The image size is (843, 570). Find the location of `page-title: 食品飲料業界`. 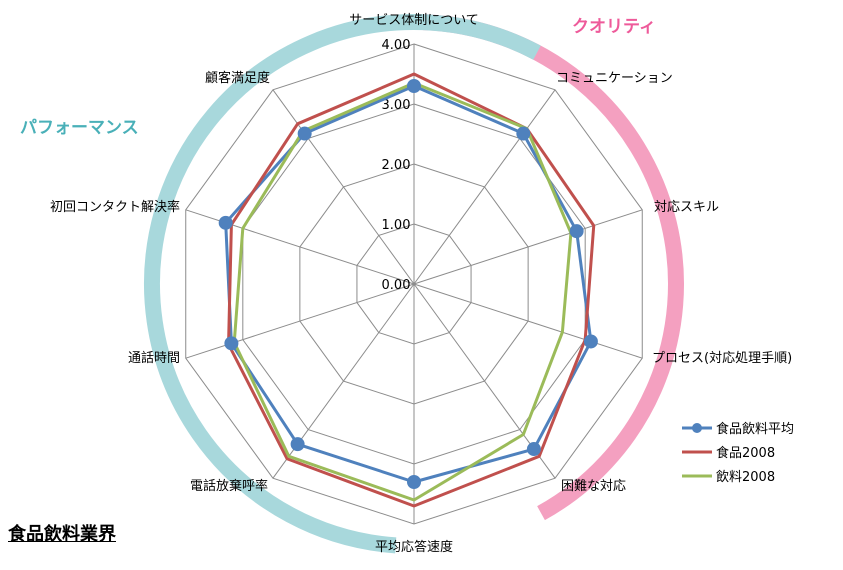

page-title: 食品飲料業界 is located at coordinates (62, 534).